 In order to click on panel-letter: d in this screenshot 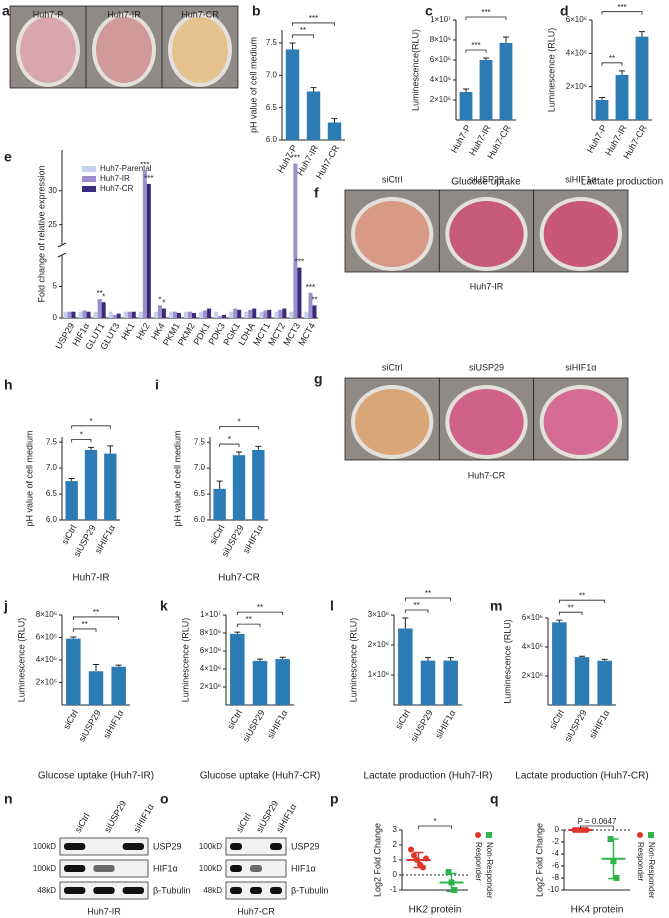, I will do `click(564, 11)`.